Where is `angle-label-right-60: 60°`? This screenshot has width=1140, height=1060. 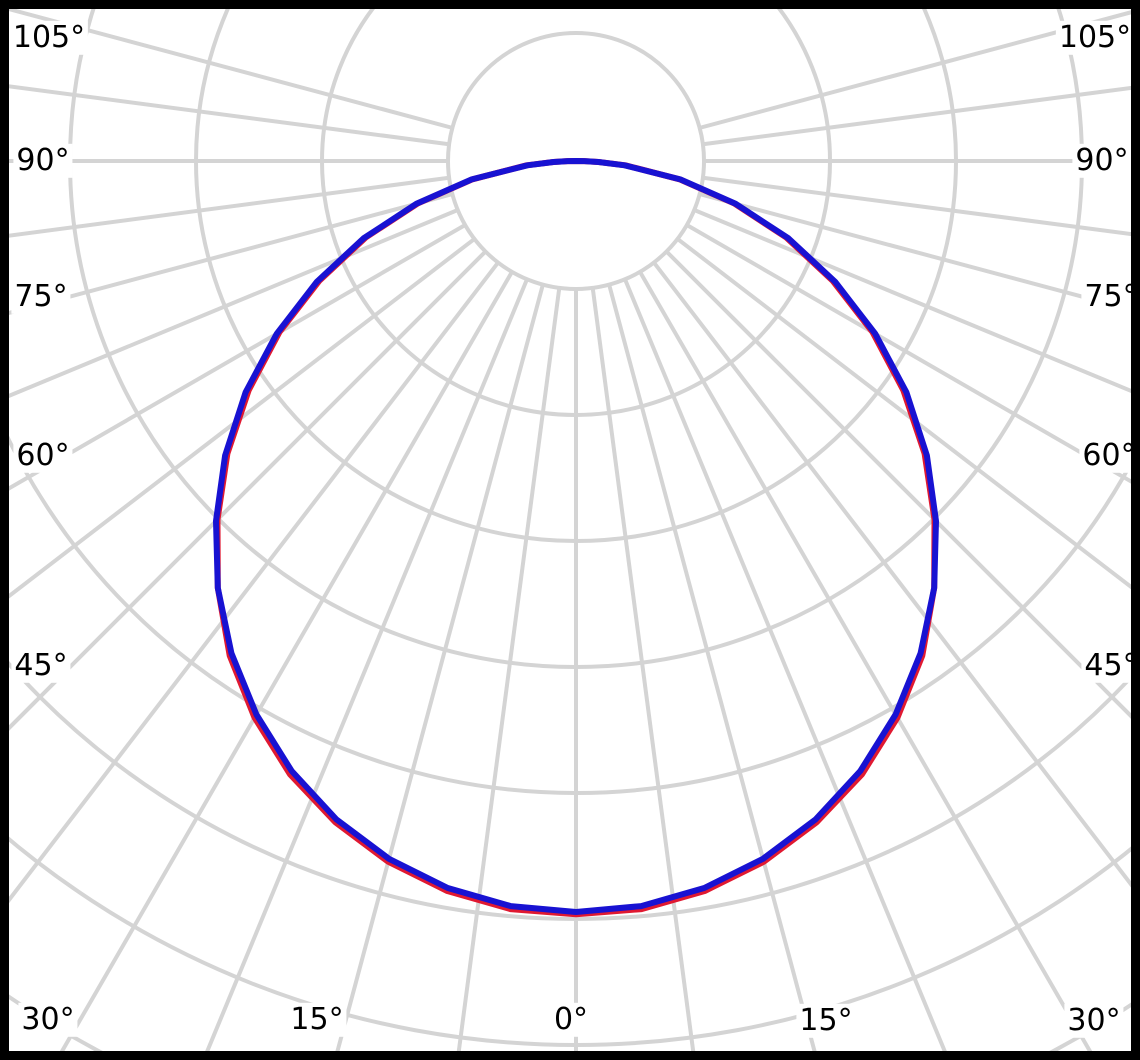
angle-label-right-60: 60° is located at coordinates (1109, 456).